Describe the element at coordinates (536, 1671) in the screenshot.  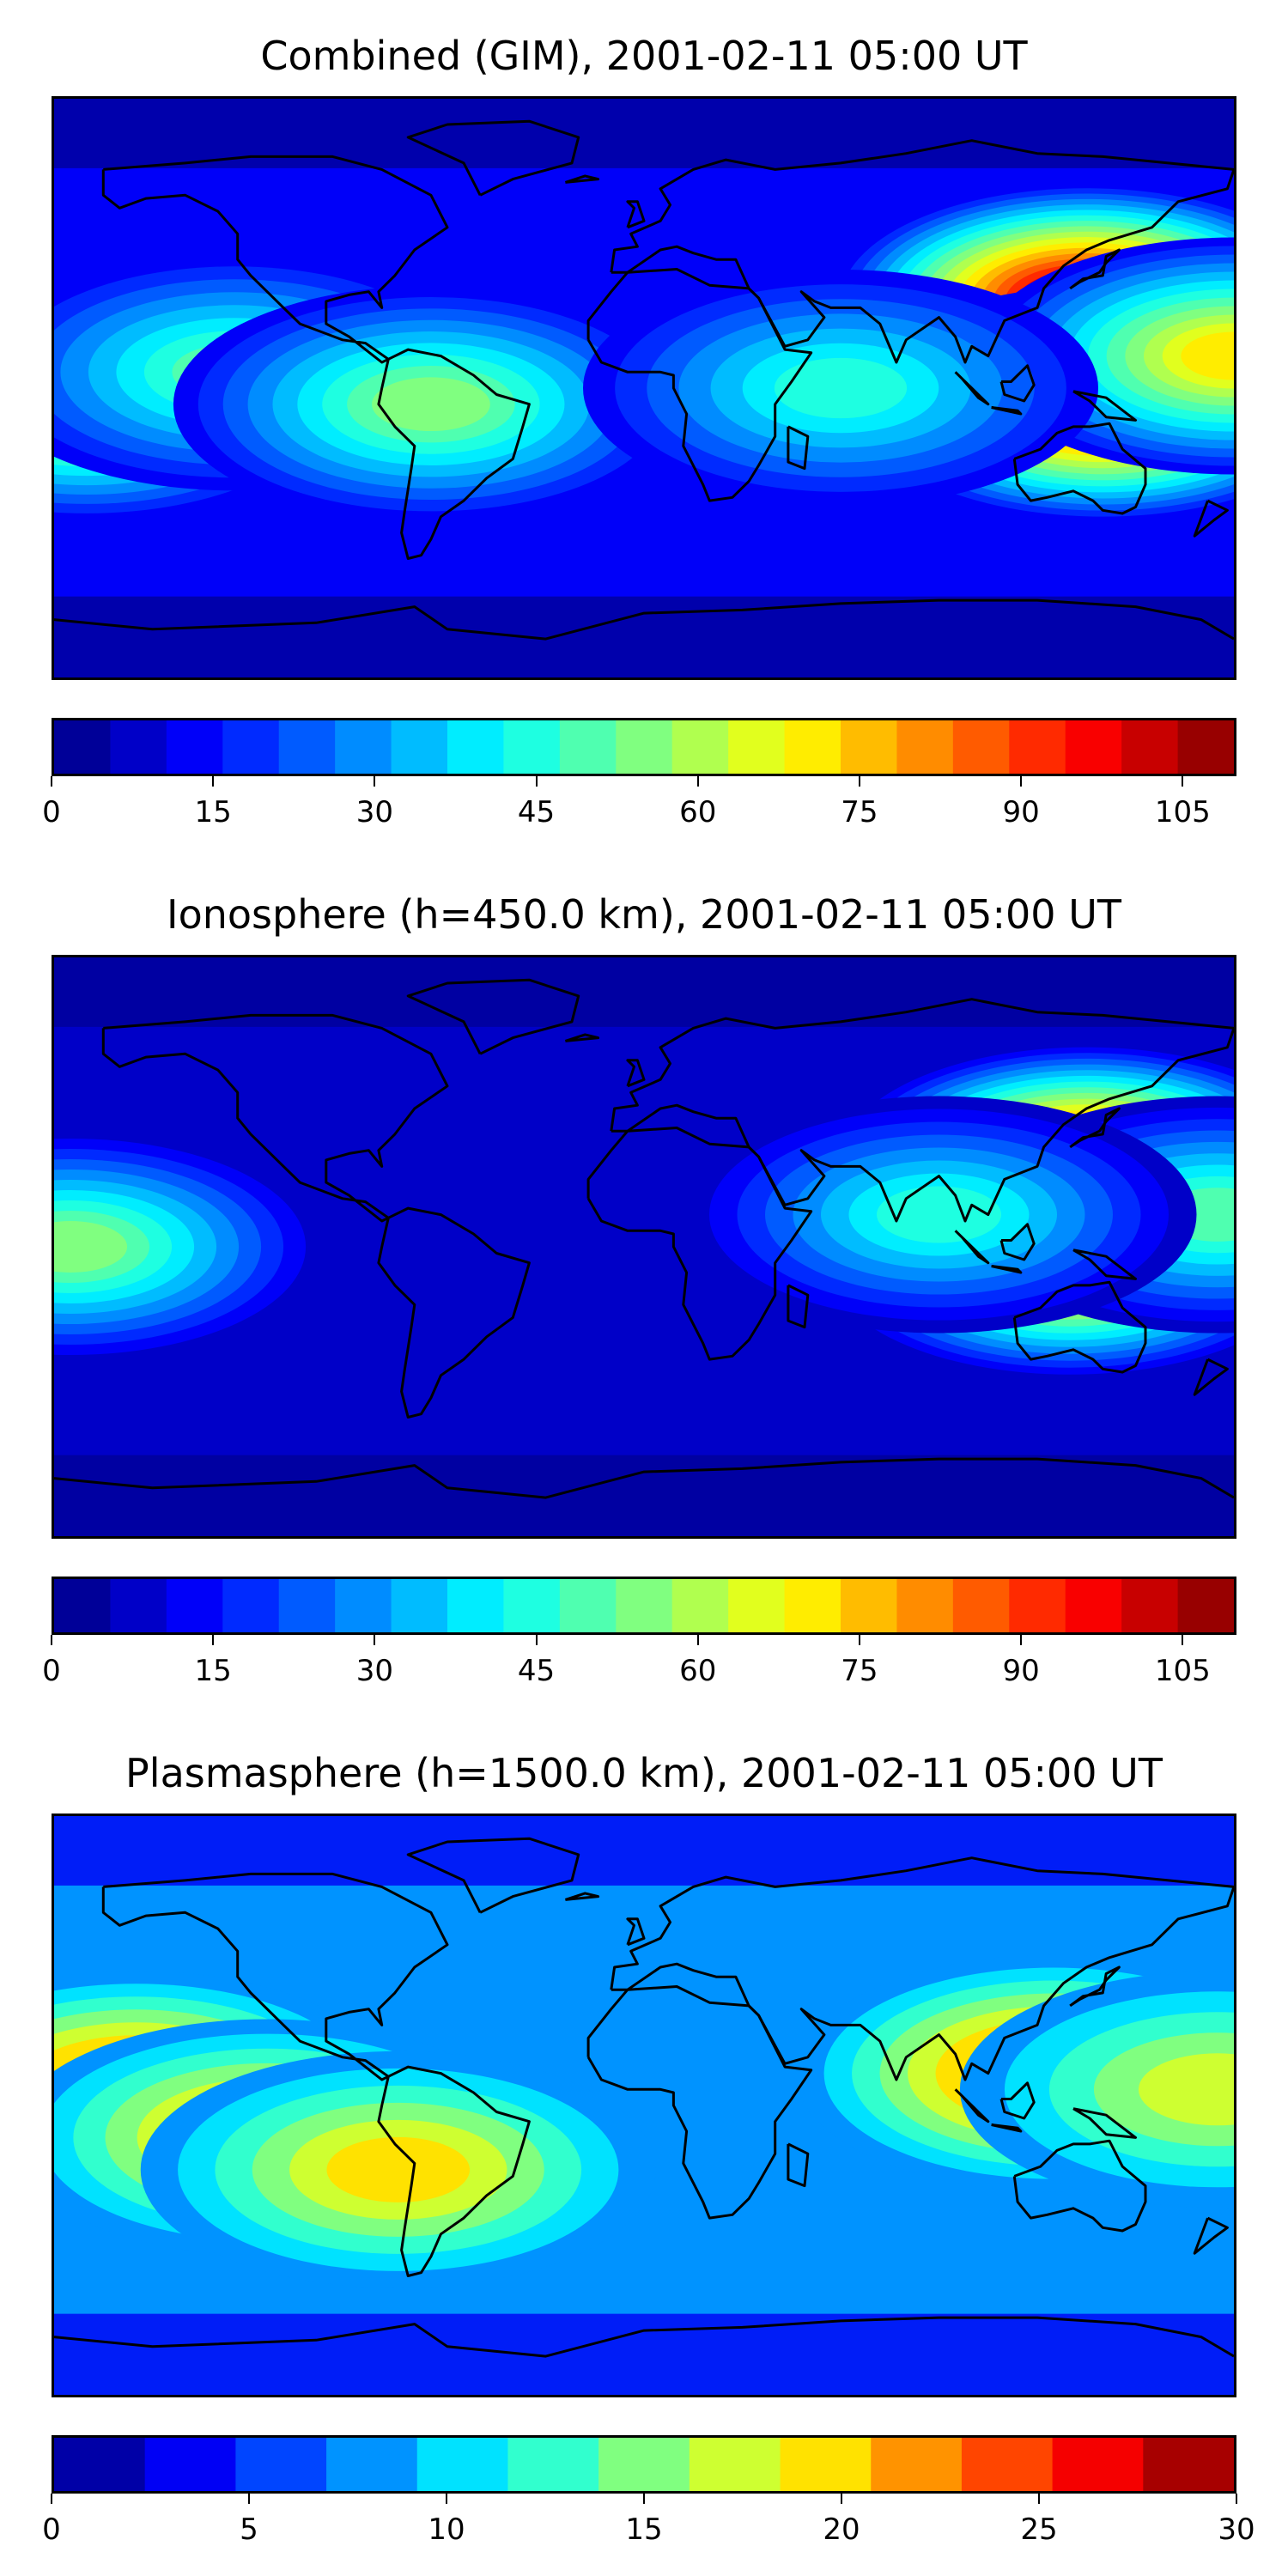
I see `tick-label: 45` at that location.